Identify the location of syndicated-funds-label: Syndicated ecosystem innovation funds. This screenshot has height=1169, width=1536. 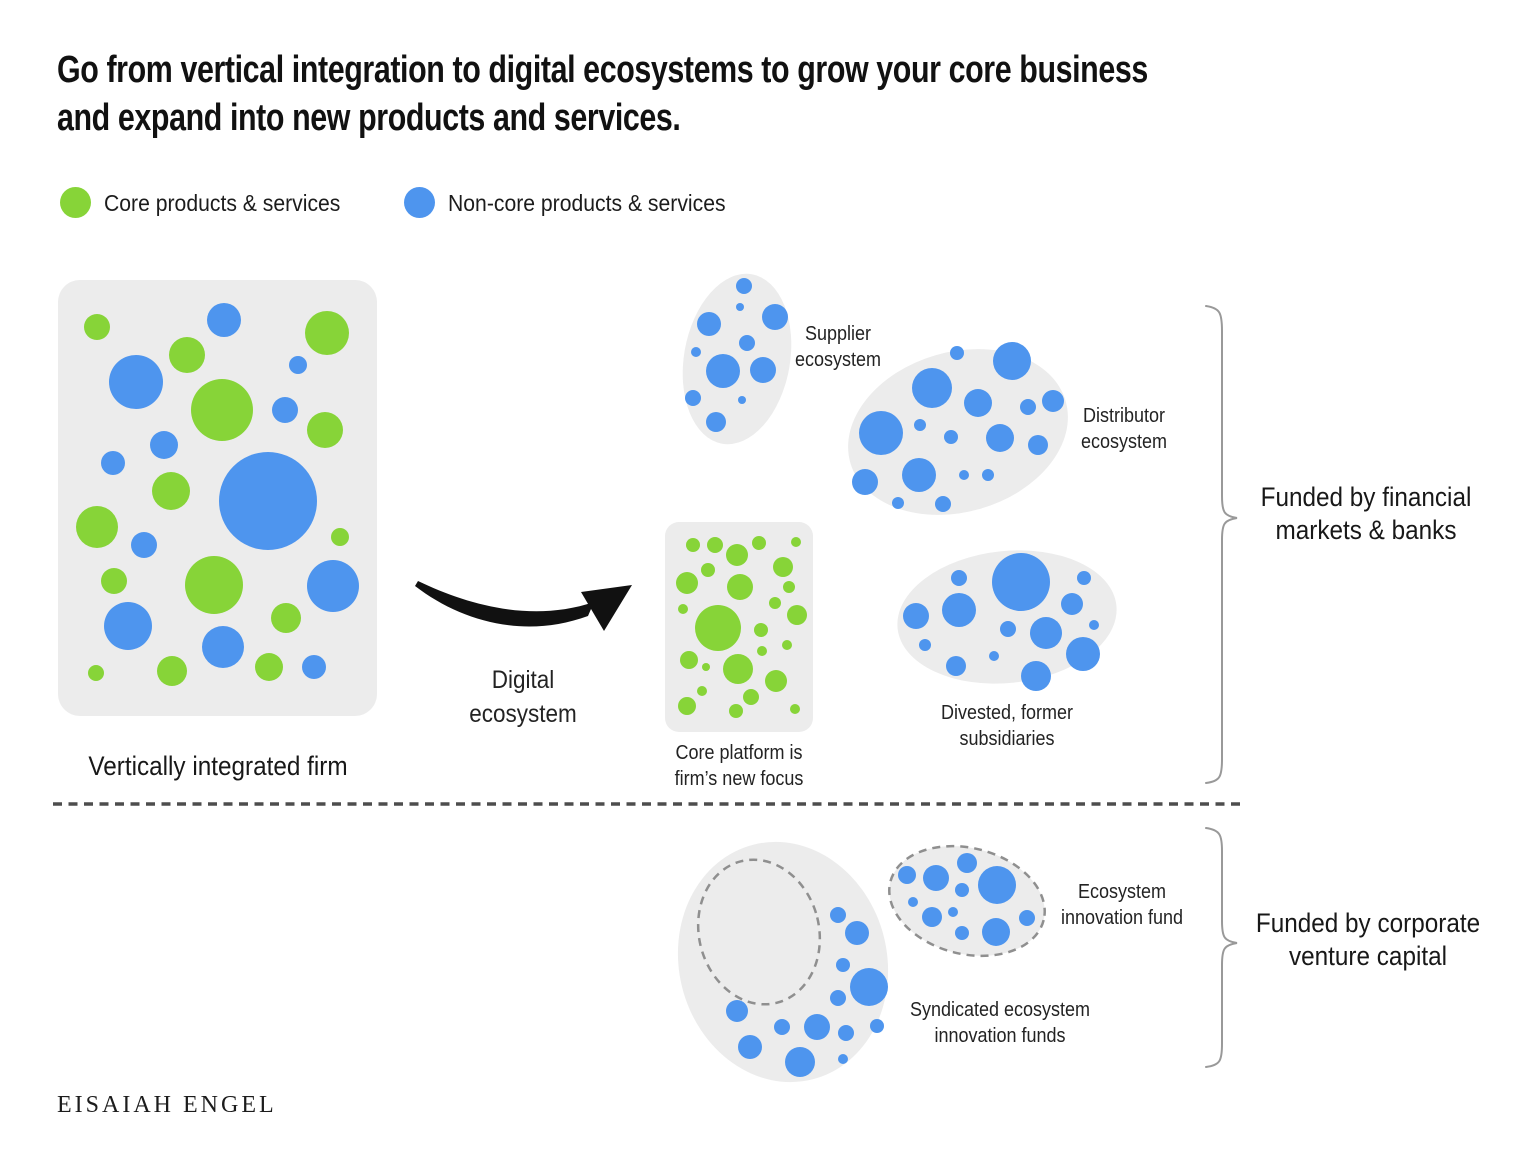
(1000, 1023).